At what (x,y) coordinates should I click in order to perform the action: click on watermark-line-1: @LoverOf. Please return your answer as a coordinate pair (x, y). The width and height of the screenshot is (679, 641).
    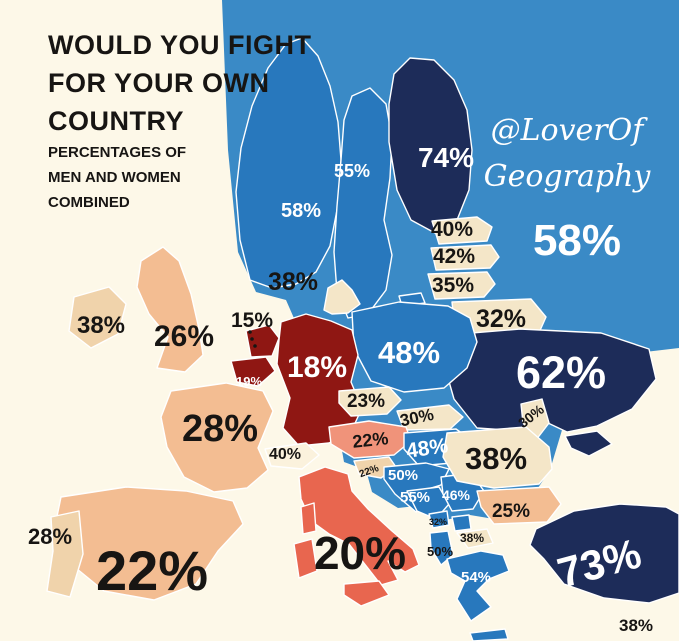
    Looking at the image, I should click on (567, 130).